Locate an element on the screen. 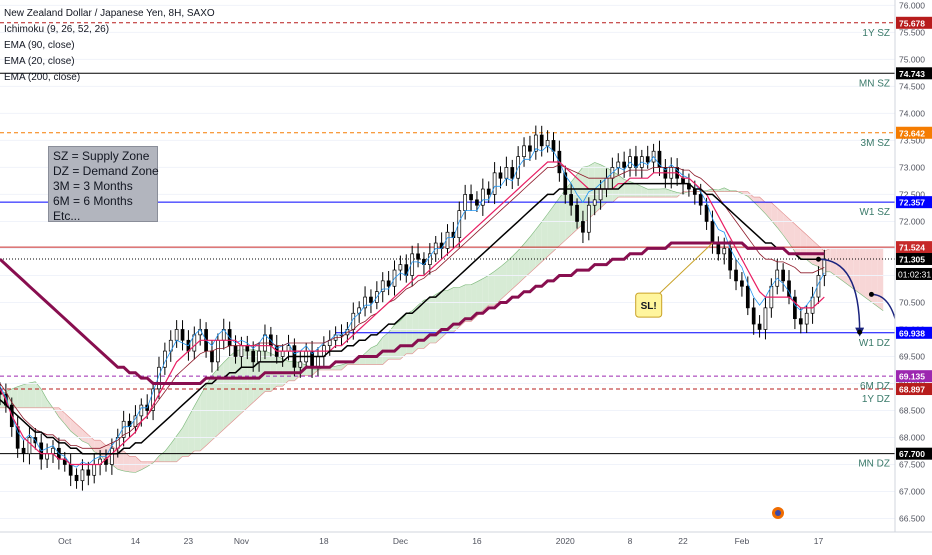 This screenshot has width=932, height=555. level-label: W1 DZ is located at coordinates (874, 343).